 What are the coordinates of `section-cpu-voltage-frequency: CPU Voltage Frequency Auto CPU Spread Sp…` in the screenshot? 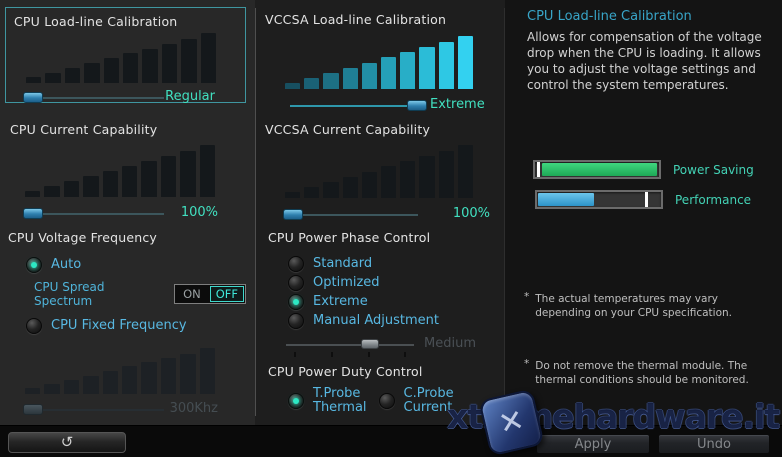 It's located at (126, 320).